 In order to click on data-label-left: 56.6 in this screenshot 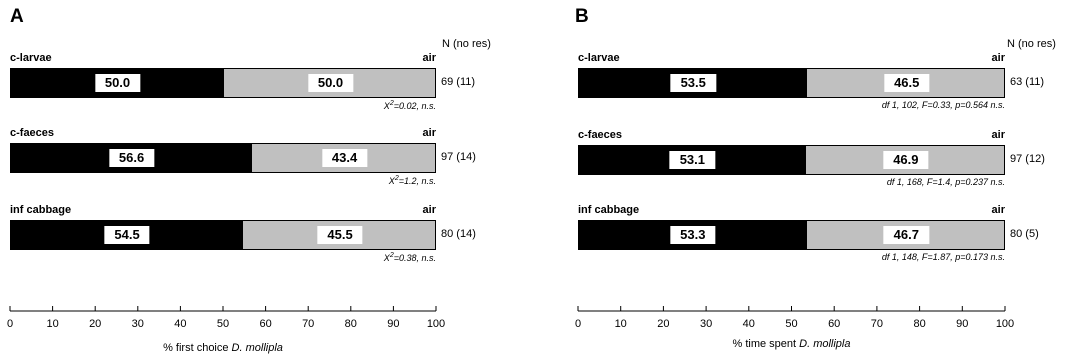, I will do `click(131, 158)`.